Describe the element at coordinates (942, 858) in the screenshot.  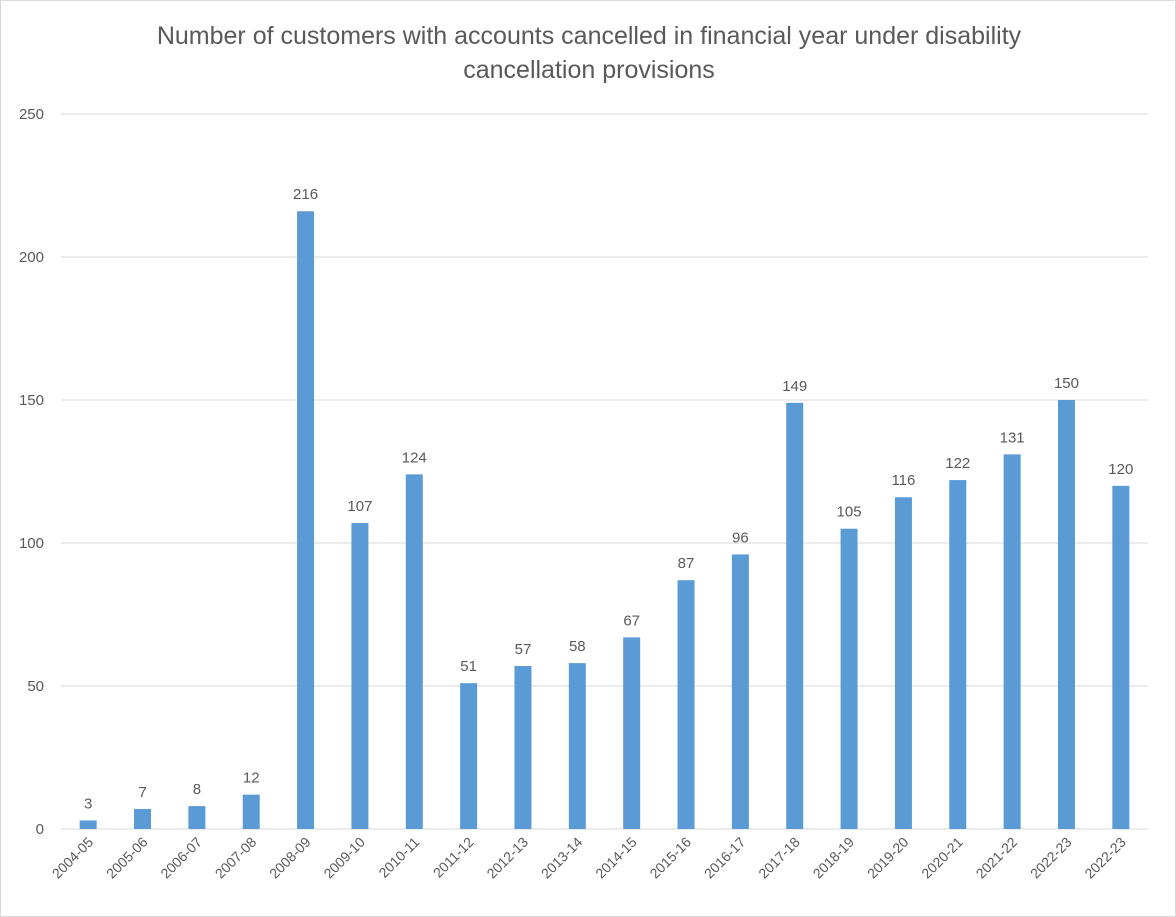
I see `x-category-label: 2020-21` at that location.